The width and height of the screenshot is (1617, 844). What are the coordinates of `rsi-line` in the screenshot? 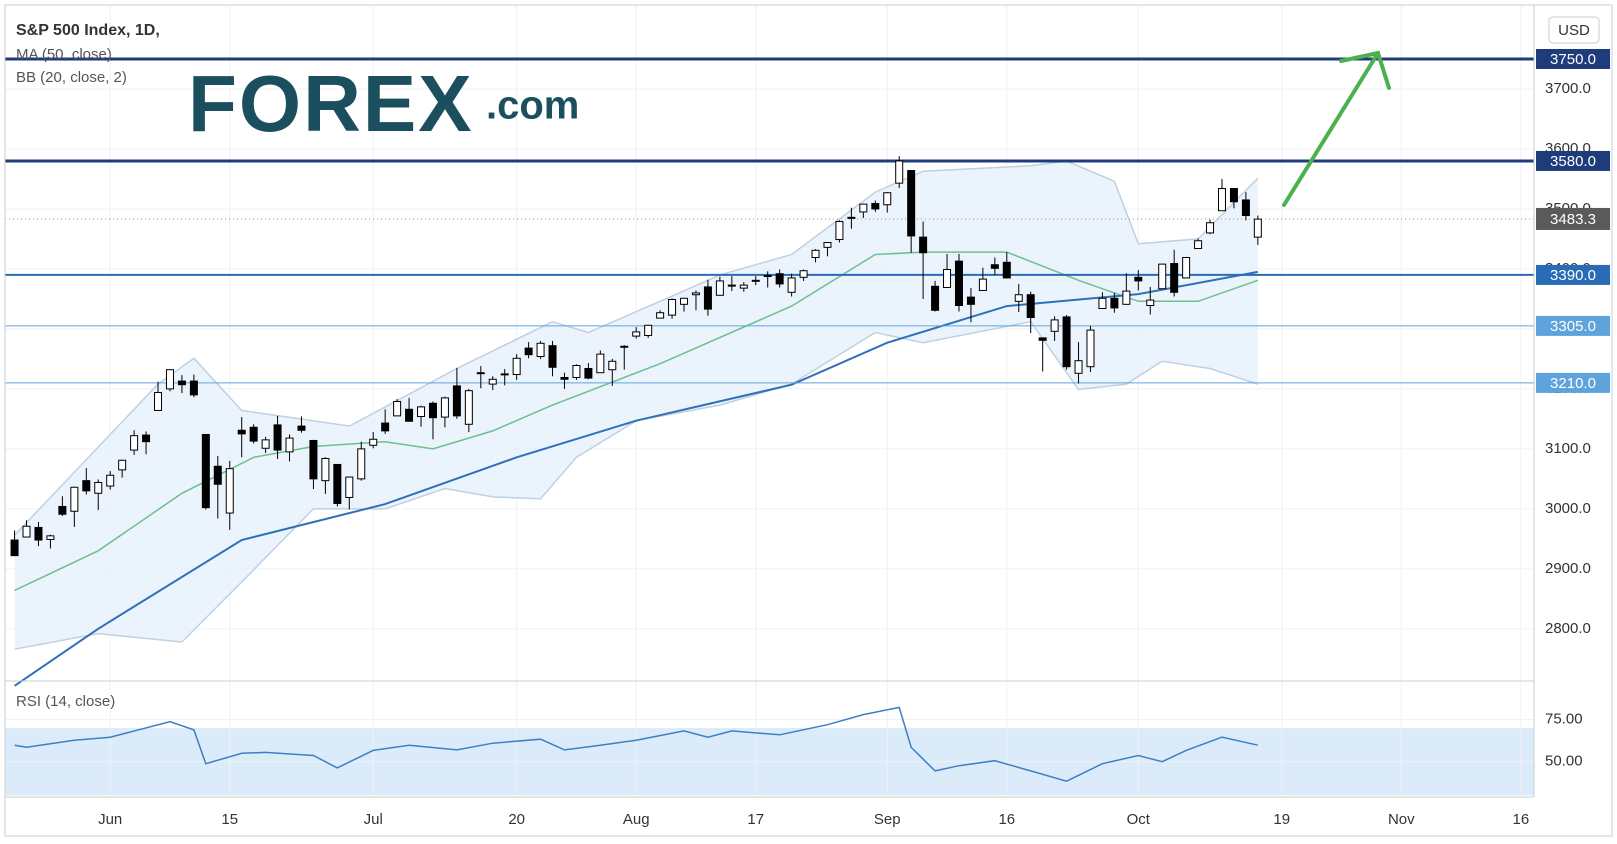 It's located at (636, 744).